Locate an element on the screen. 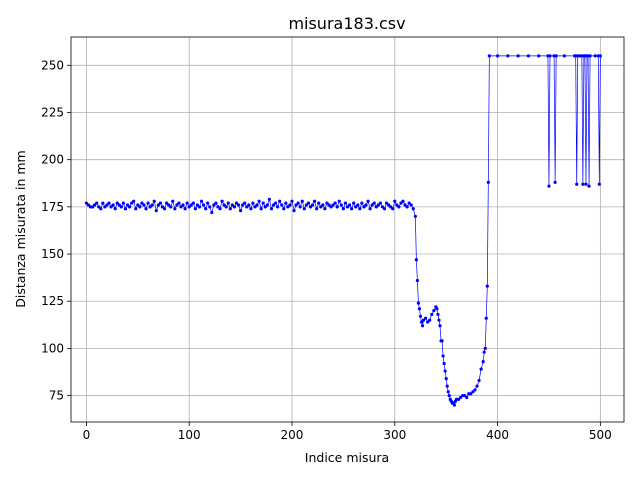 The height and width of the screenshot is (480, 640). x-tick-label: 200 is located at coordinates (292, 435).